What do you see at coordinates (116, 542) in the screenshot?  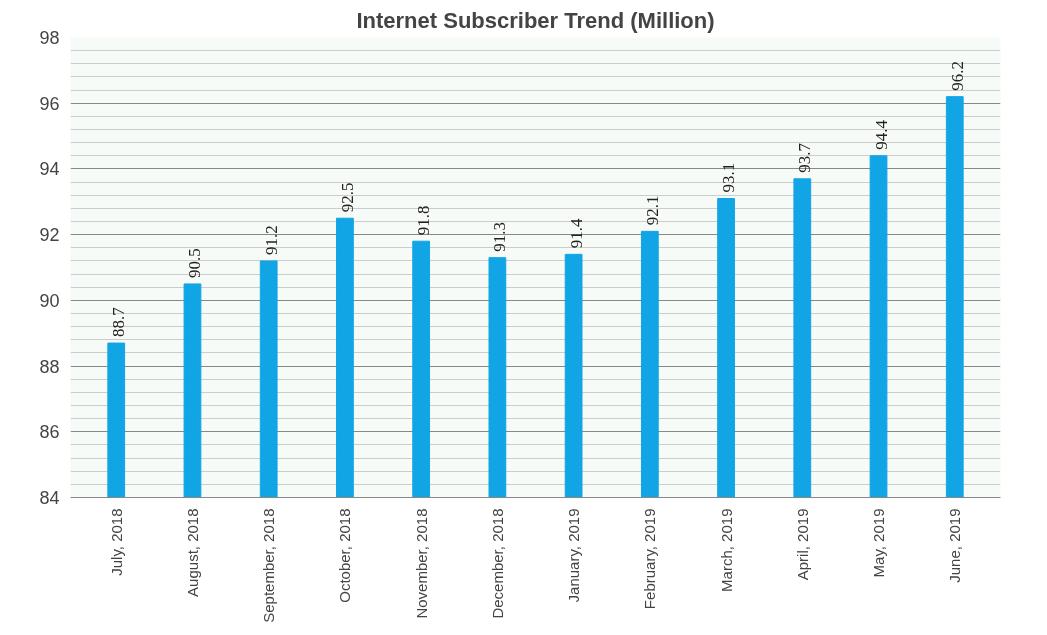 I see `x-tick-label: July, 2018` at bounding box center [116, 542].